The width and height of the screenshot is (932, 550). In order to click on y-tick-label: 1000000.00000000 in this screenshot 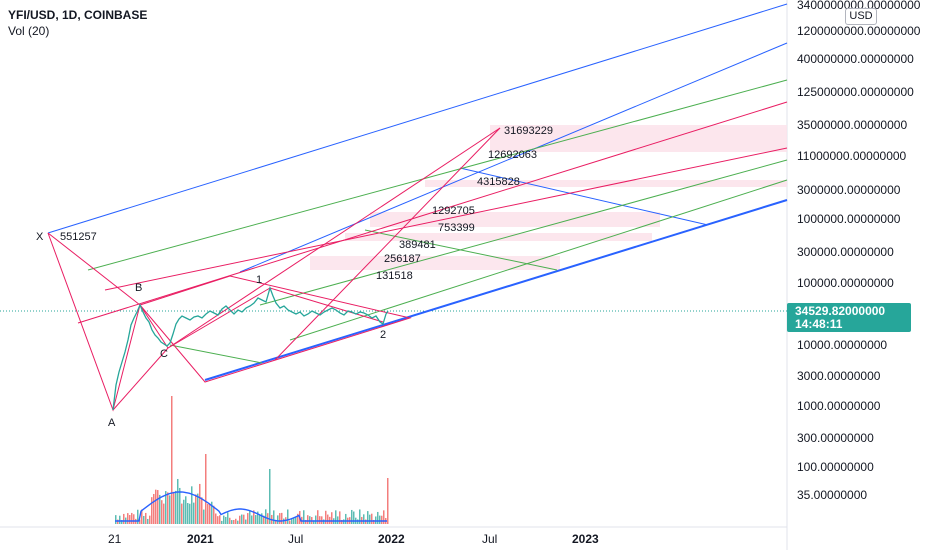, I will do `click(849, 219)`.